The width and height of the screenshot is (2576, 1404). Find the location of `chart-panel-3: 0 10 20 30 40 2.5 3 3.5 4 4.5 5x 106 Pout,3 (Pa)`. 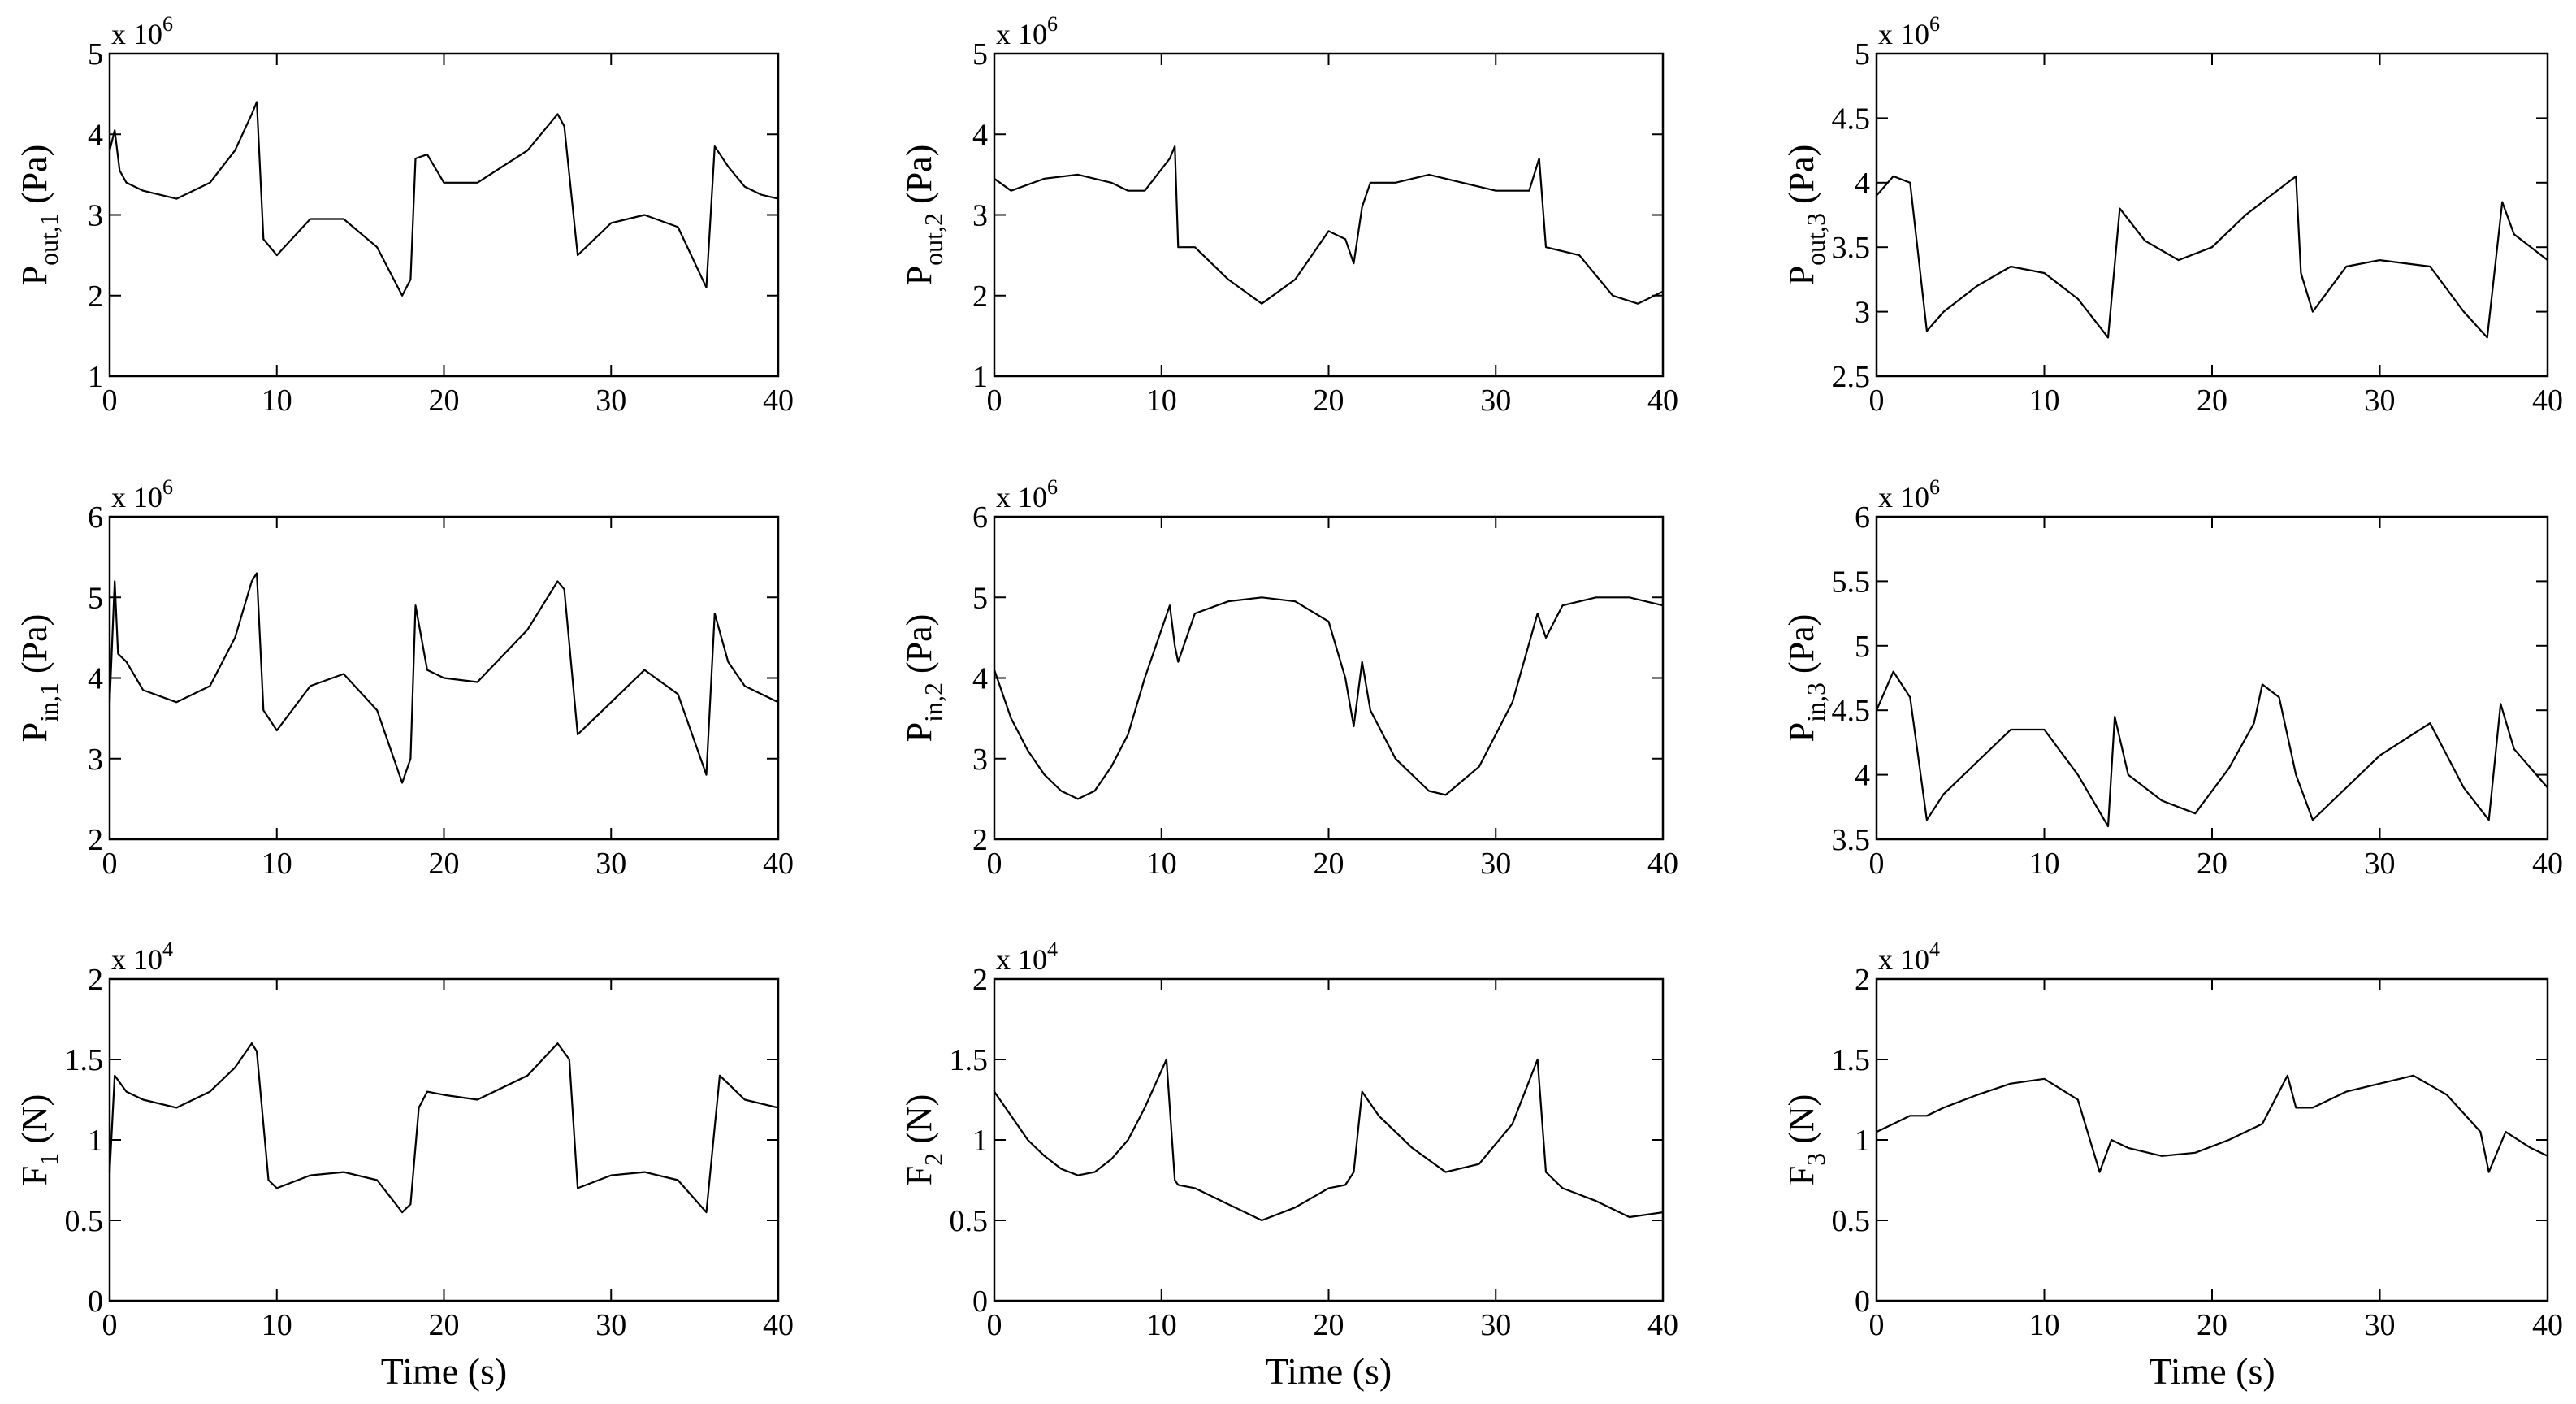

chart-panel-3: 0 10 20 30 40 2.5 3 3.5 4 4.5 5x 106 Pout,3 (Pa) is located at coordinates (2172, 215).